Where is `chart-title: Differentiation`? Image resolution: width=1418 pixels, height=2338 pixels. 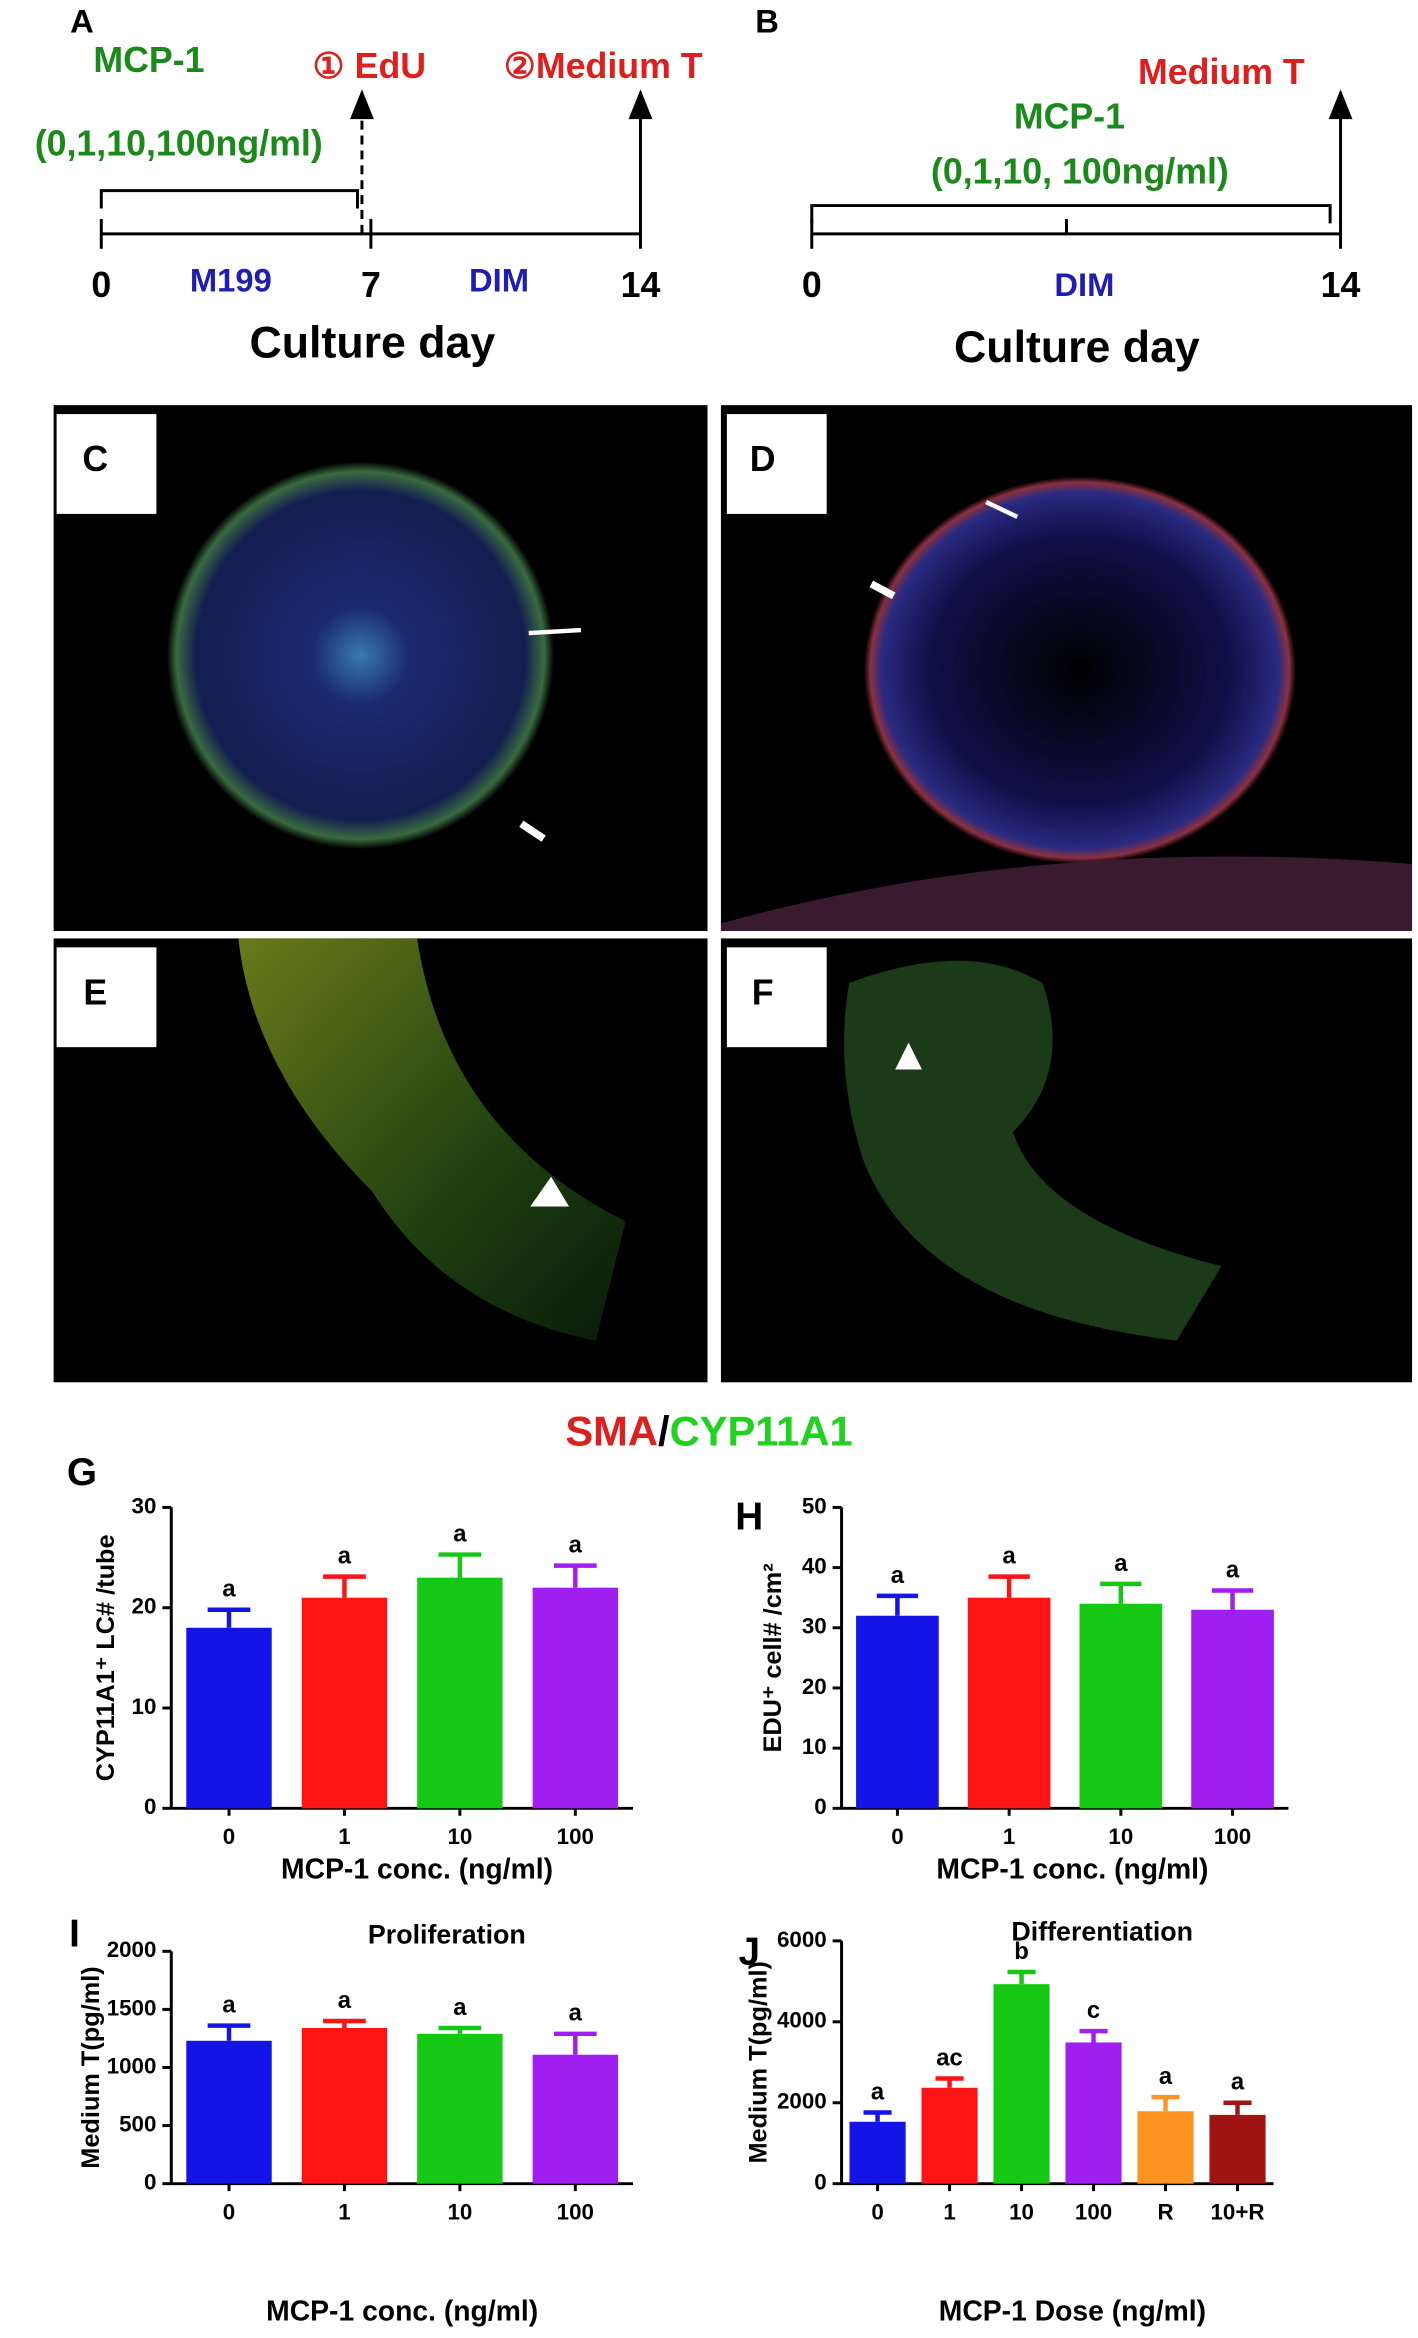 chart-title: Differentiation is located at coordinates (1102, 1932).